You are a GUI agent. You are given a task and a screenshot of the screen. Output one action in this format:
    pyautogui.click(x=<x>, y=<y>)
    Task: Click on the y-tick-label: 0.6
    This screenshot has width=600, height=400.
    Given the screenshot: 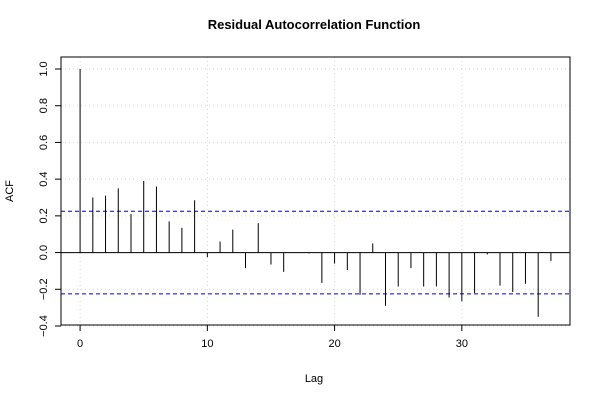 What is the action you would take?
    pyautogui.click(x=44, y=142)
    